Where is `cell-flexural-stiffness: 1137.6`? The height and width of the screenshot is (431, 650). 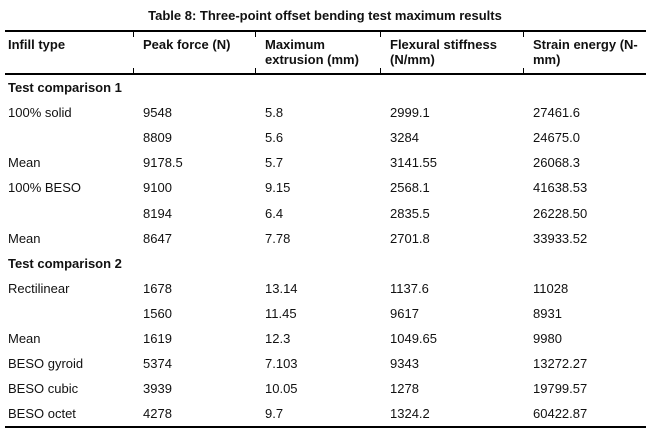 cell-flexural-stiffness: 1137.6 is located at coordinates (409, 288).